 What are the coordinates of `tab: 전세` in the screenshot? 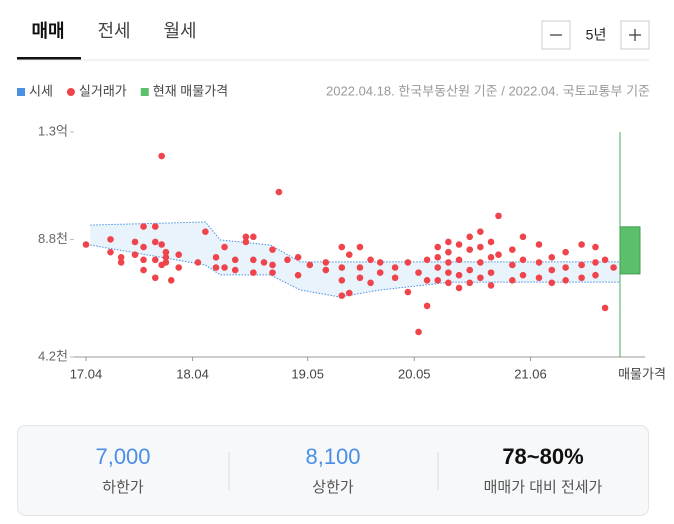 It's located at (113, 31).